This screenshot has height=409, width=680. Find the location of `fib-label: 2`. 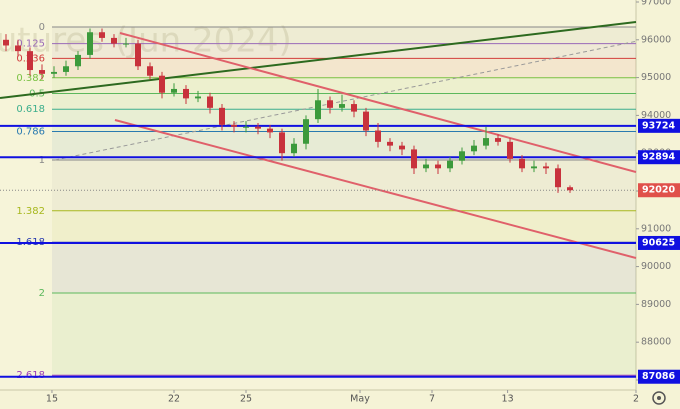

fib-label: 2 is located at coordinates (42, 293).